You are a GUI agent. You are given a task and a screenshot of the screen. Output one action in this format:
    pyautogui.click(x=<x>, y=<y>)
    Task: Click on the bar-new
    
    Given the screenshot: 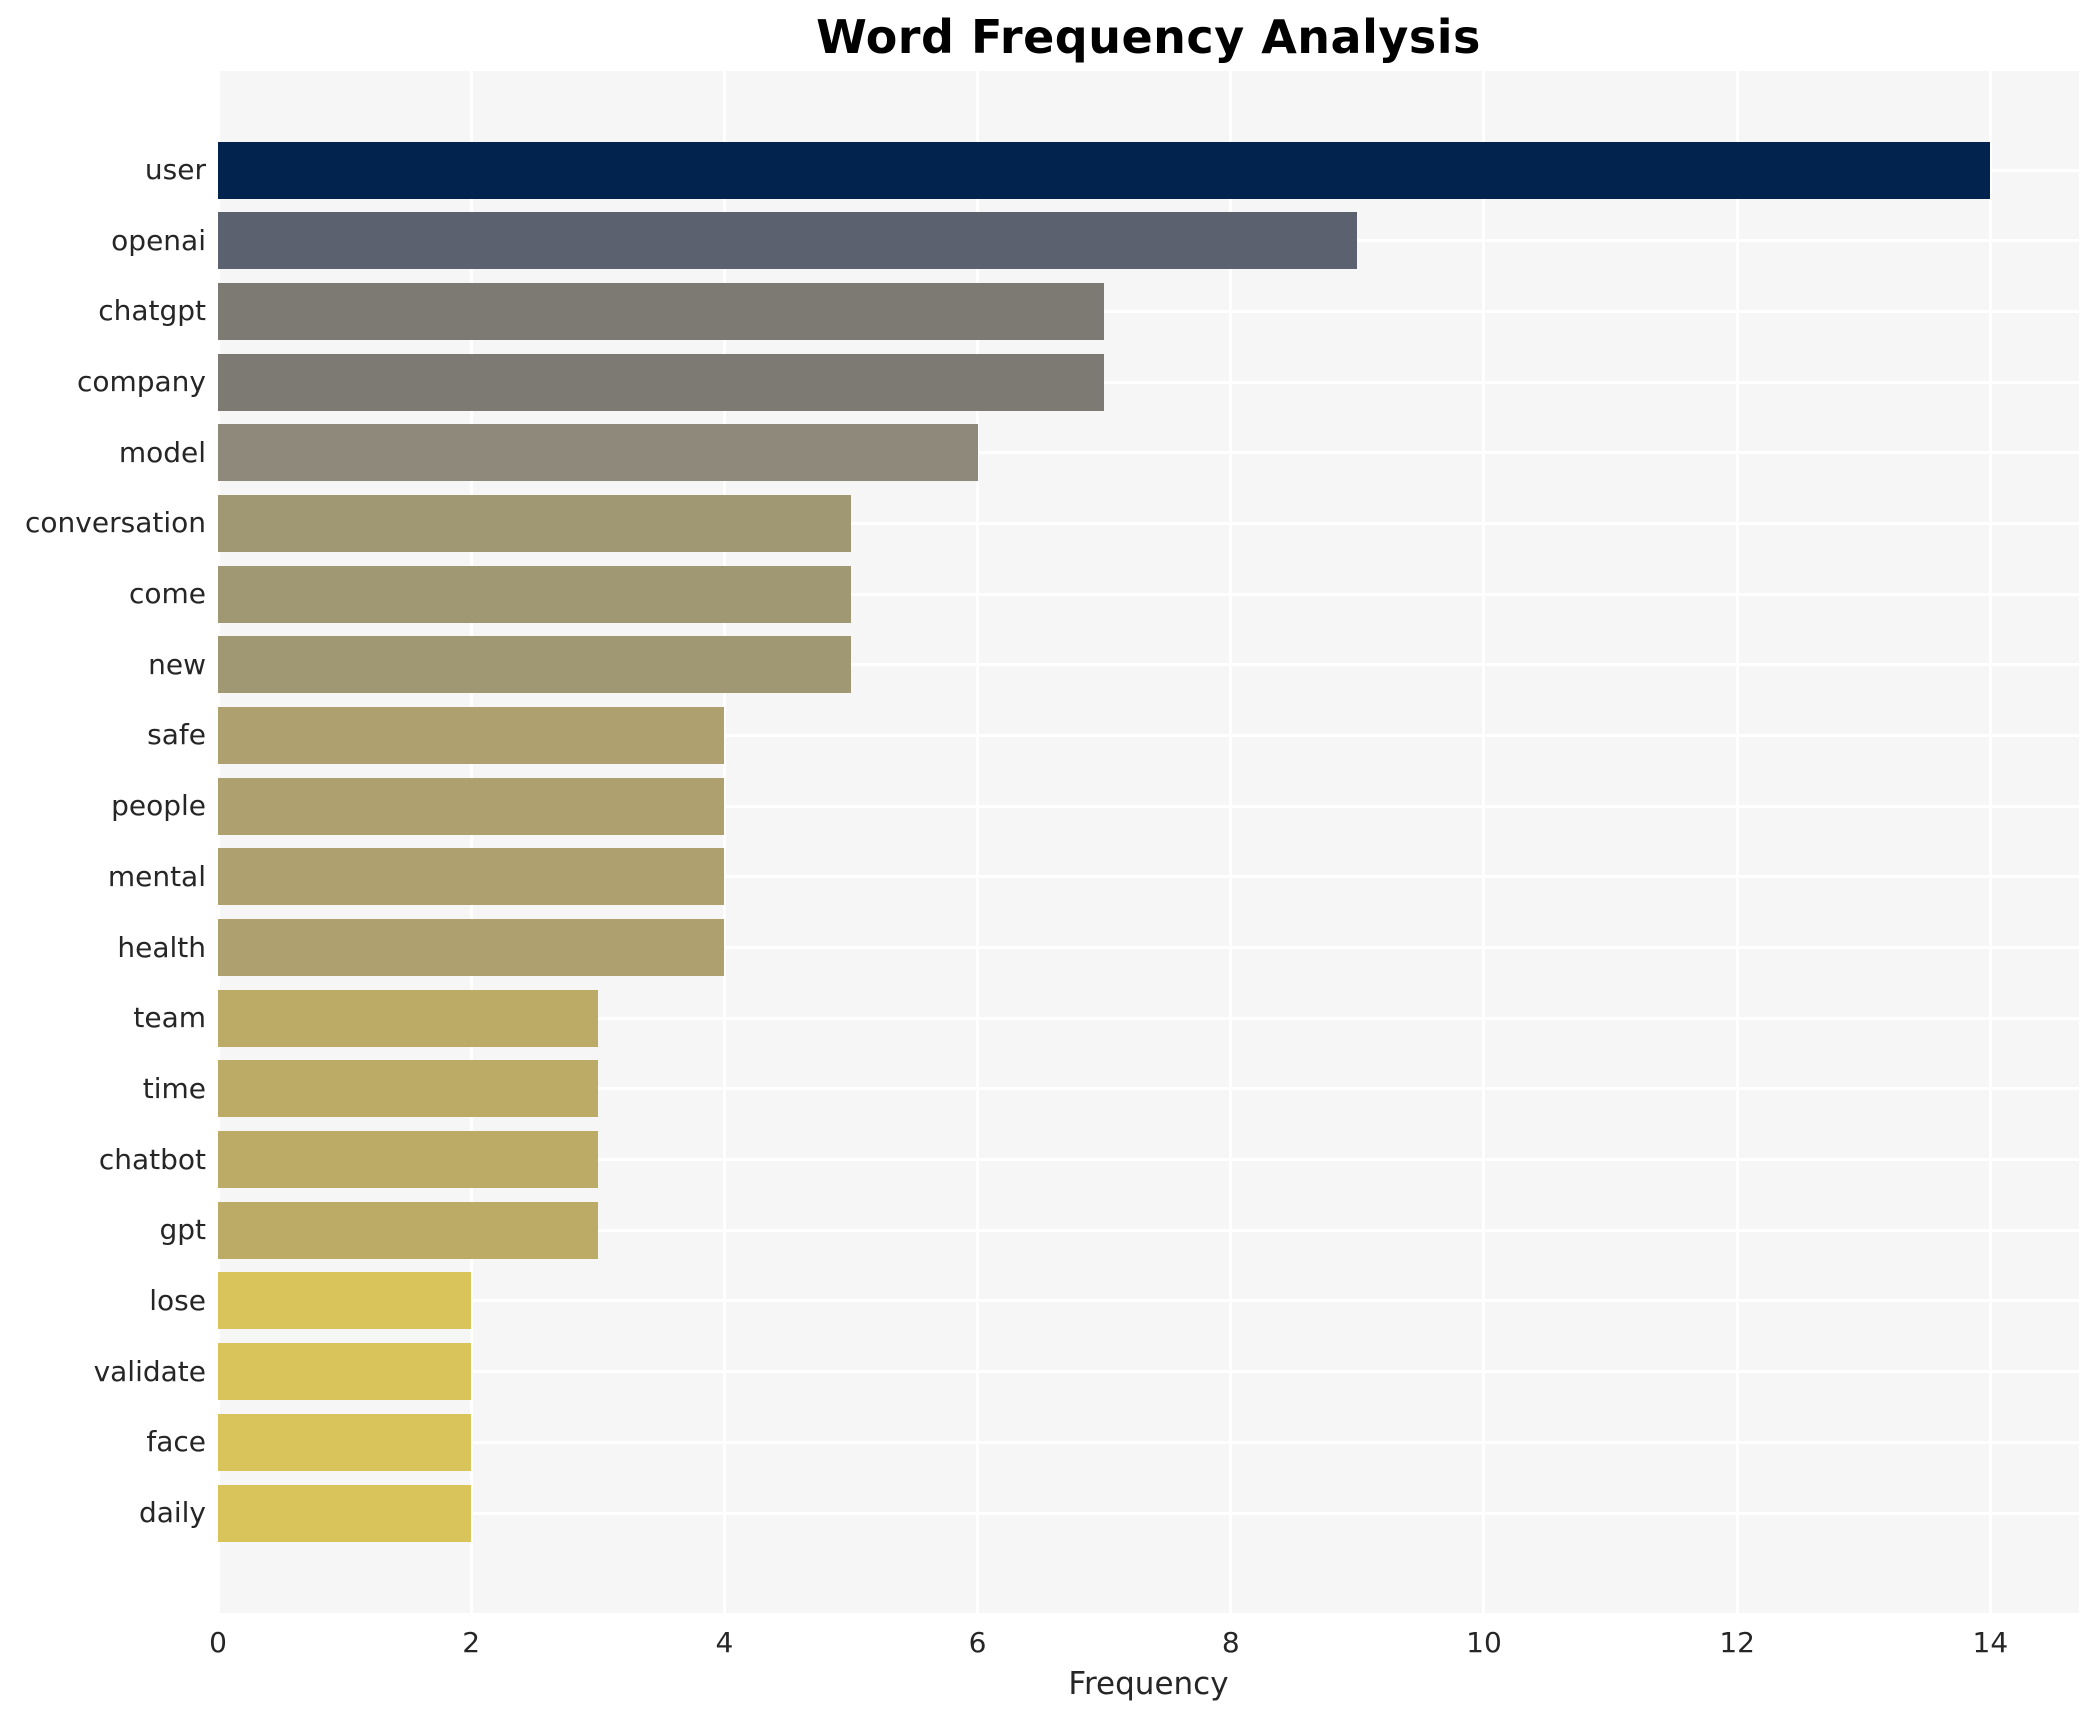 What is the action you would take?
    pyautogui.click(x=534, y=665)
    